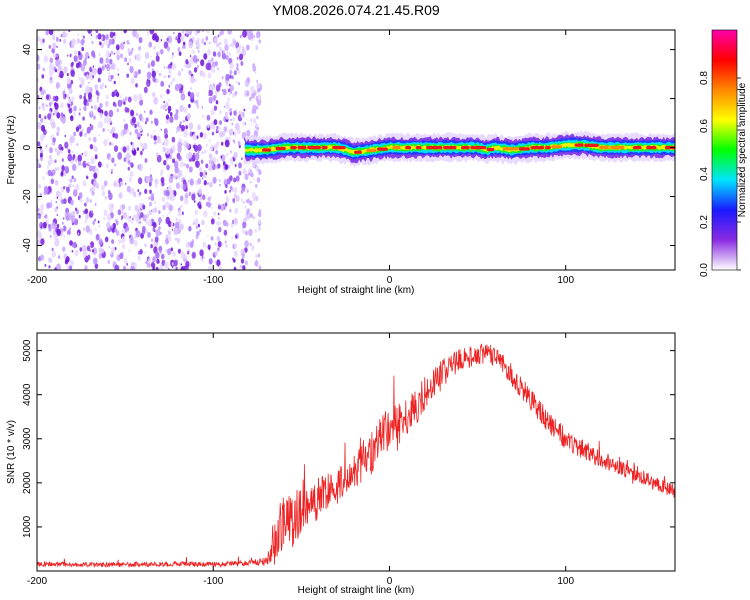  Describe the element at coordinates (565, 581) in the screenshot. I see `snr-x-tick-label: 100` at that location.